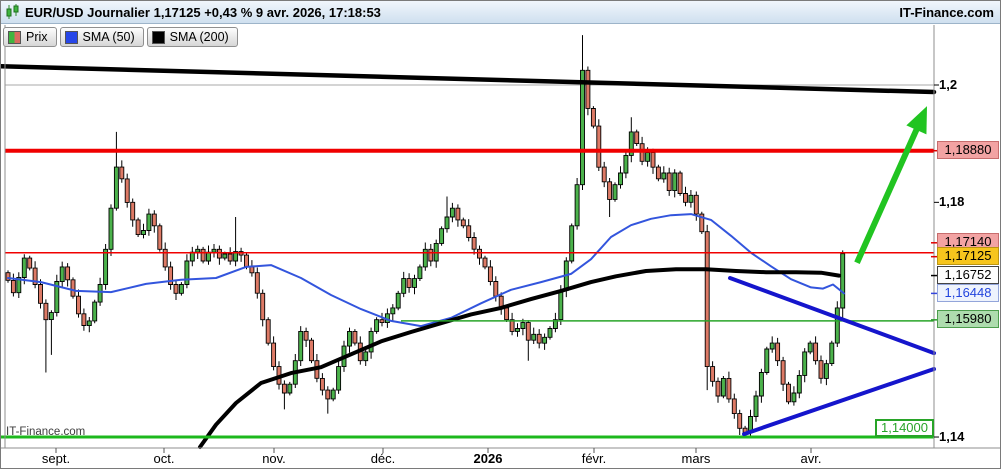  Describe the element at coordinates (488, 458) in the screenshot. I see `x-axis-label: 2026` at that location.